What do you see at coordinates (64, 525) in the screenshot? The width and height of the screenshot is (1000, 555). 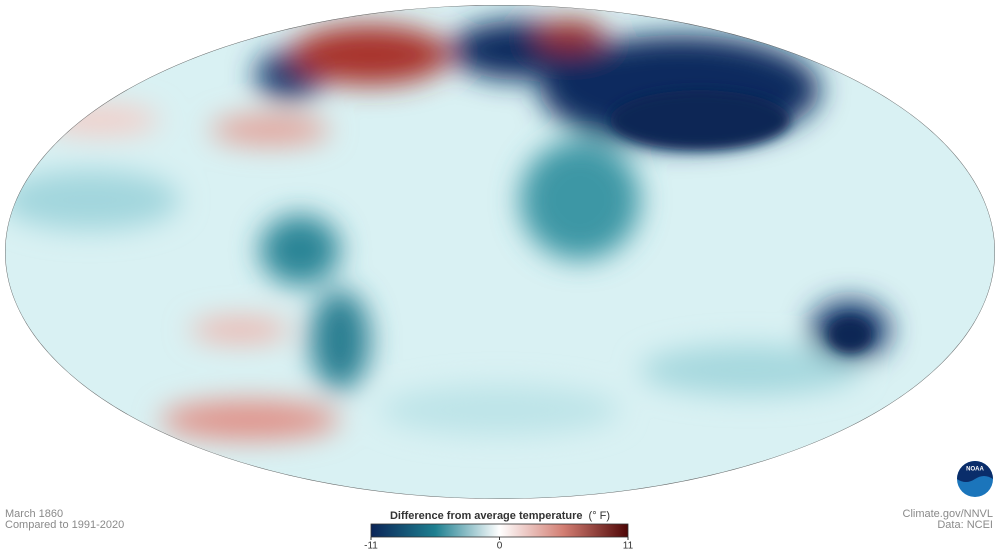 I see `baseline-label: Compared to 1991-2020` at bounding box center [64, 525].